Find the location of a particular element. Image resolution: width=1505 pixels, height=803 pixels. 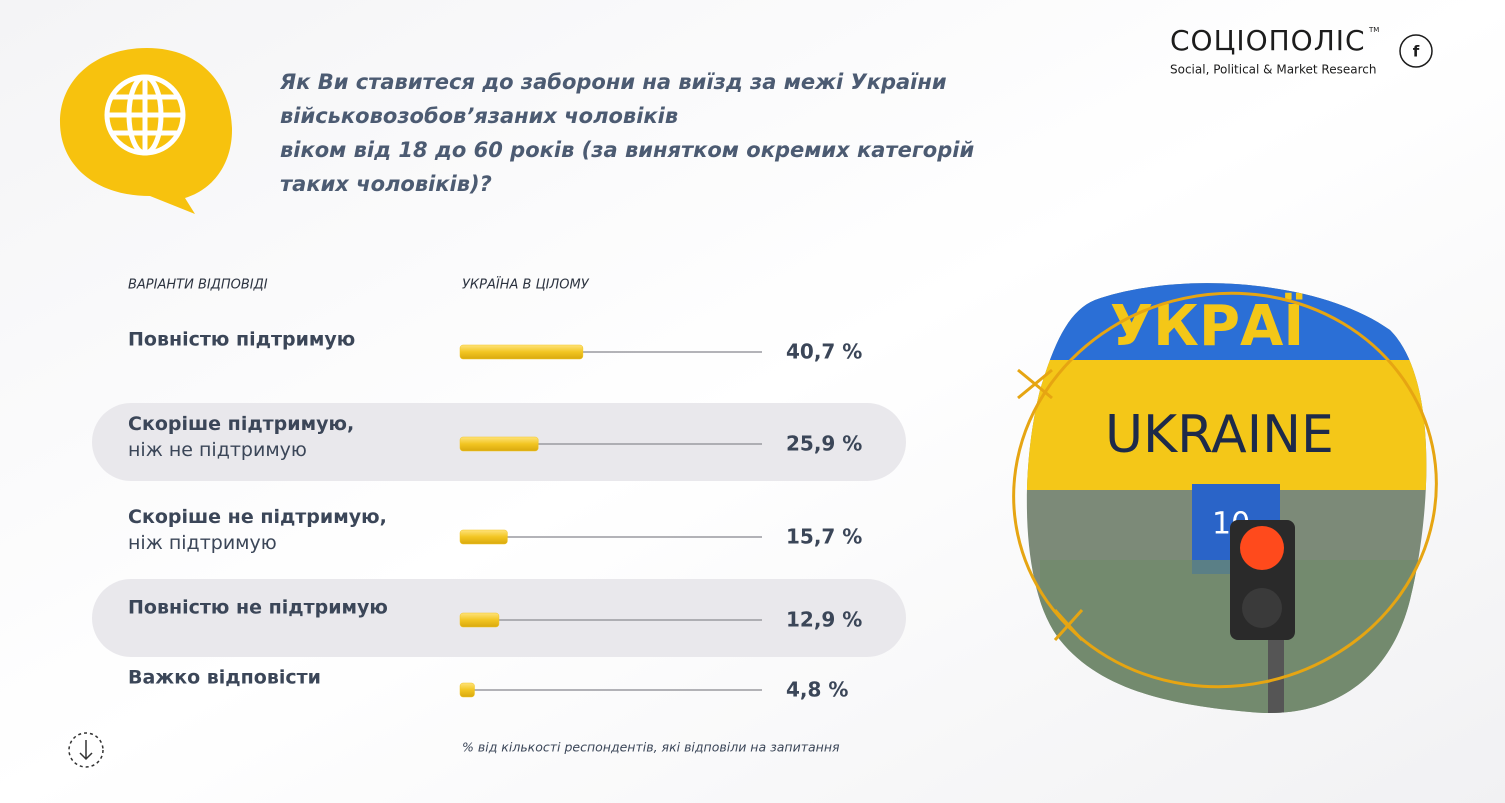

value-header: УКРАЇНА В ЦІЛОМУ is located at coordinates (526, 285).